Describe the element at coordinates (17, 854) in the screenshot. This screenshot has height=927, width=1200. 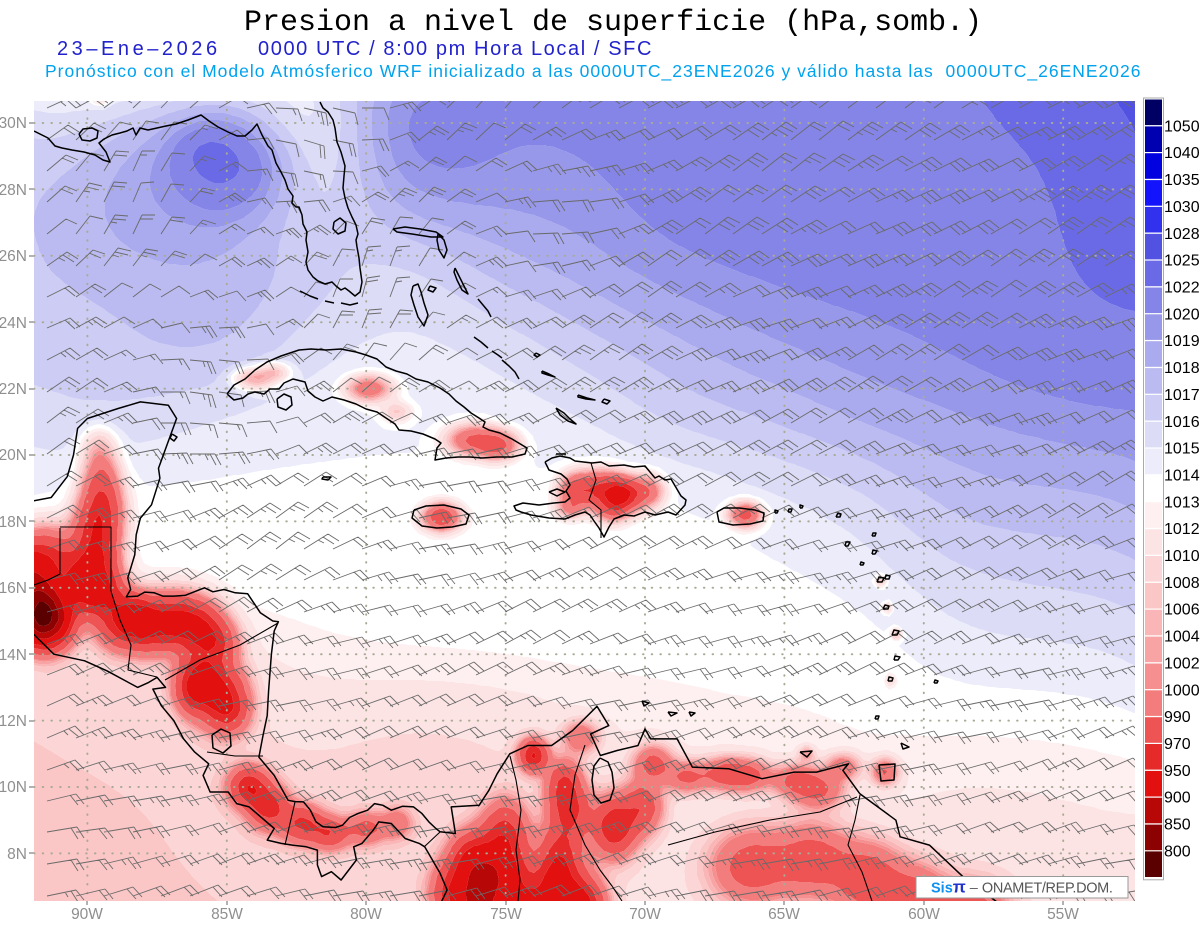
I see `svg-text: 8N` at that location.